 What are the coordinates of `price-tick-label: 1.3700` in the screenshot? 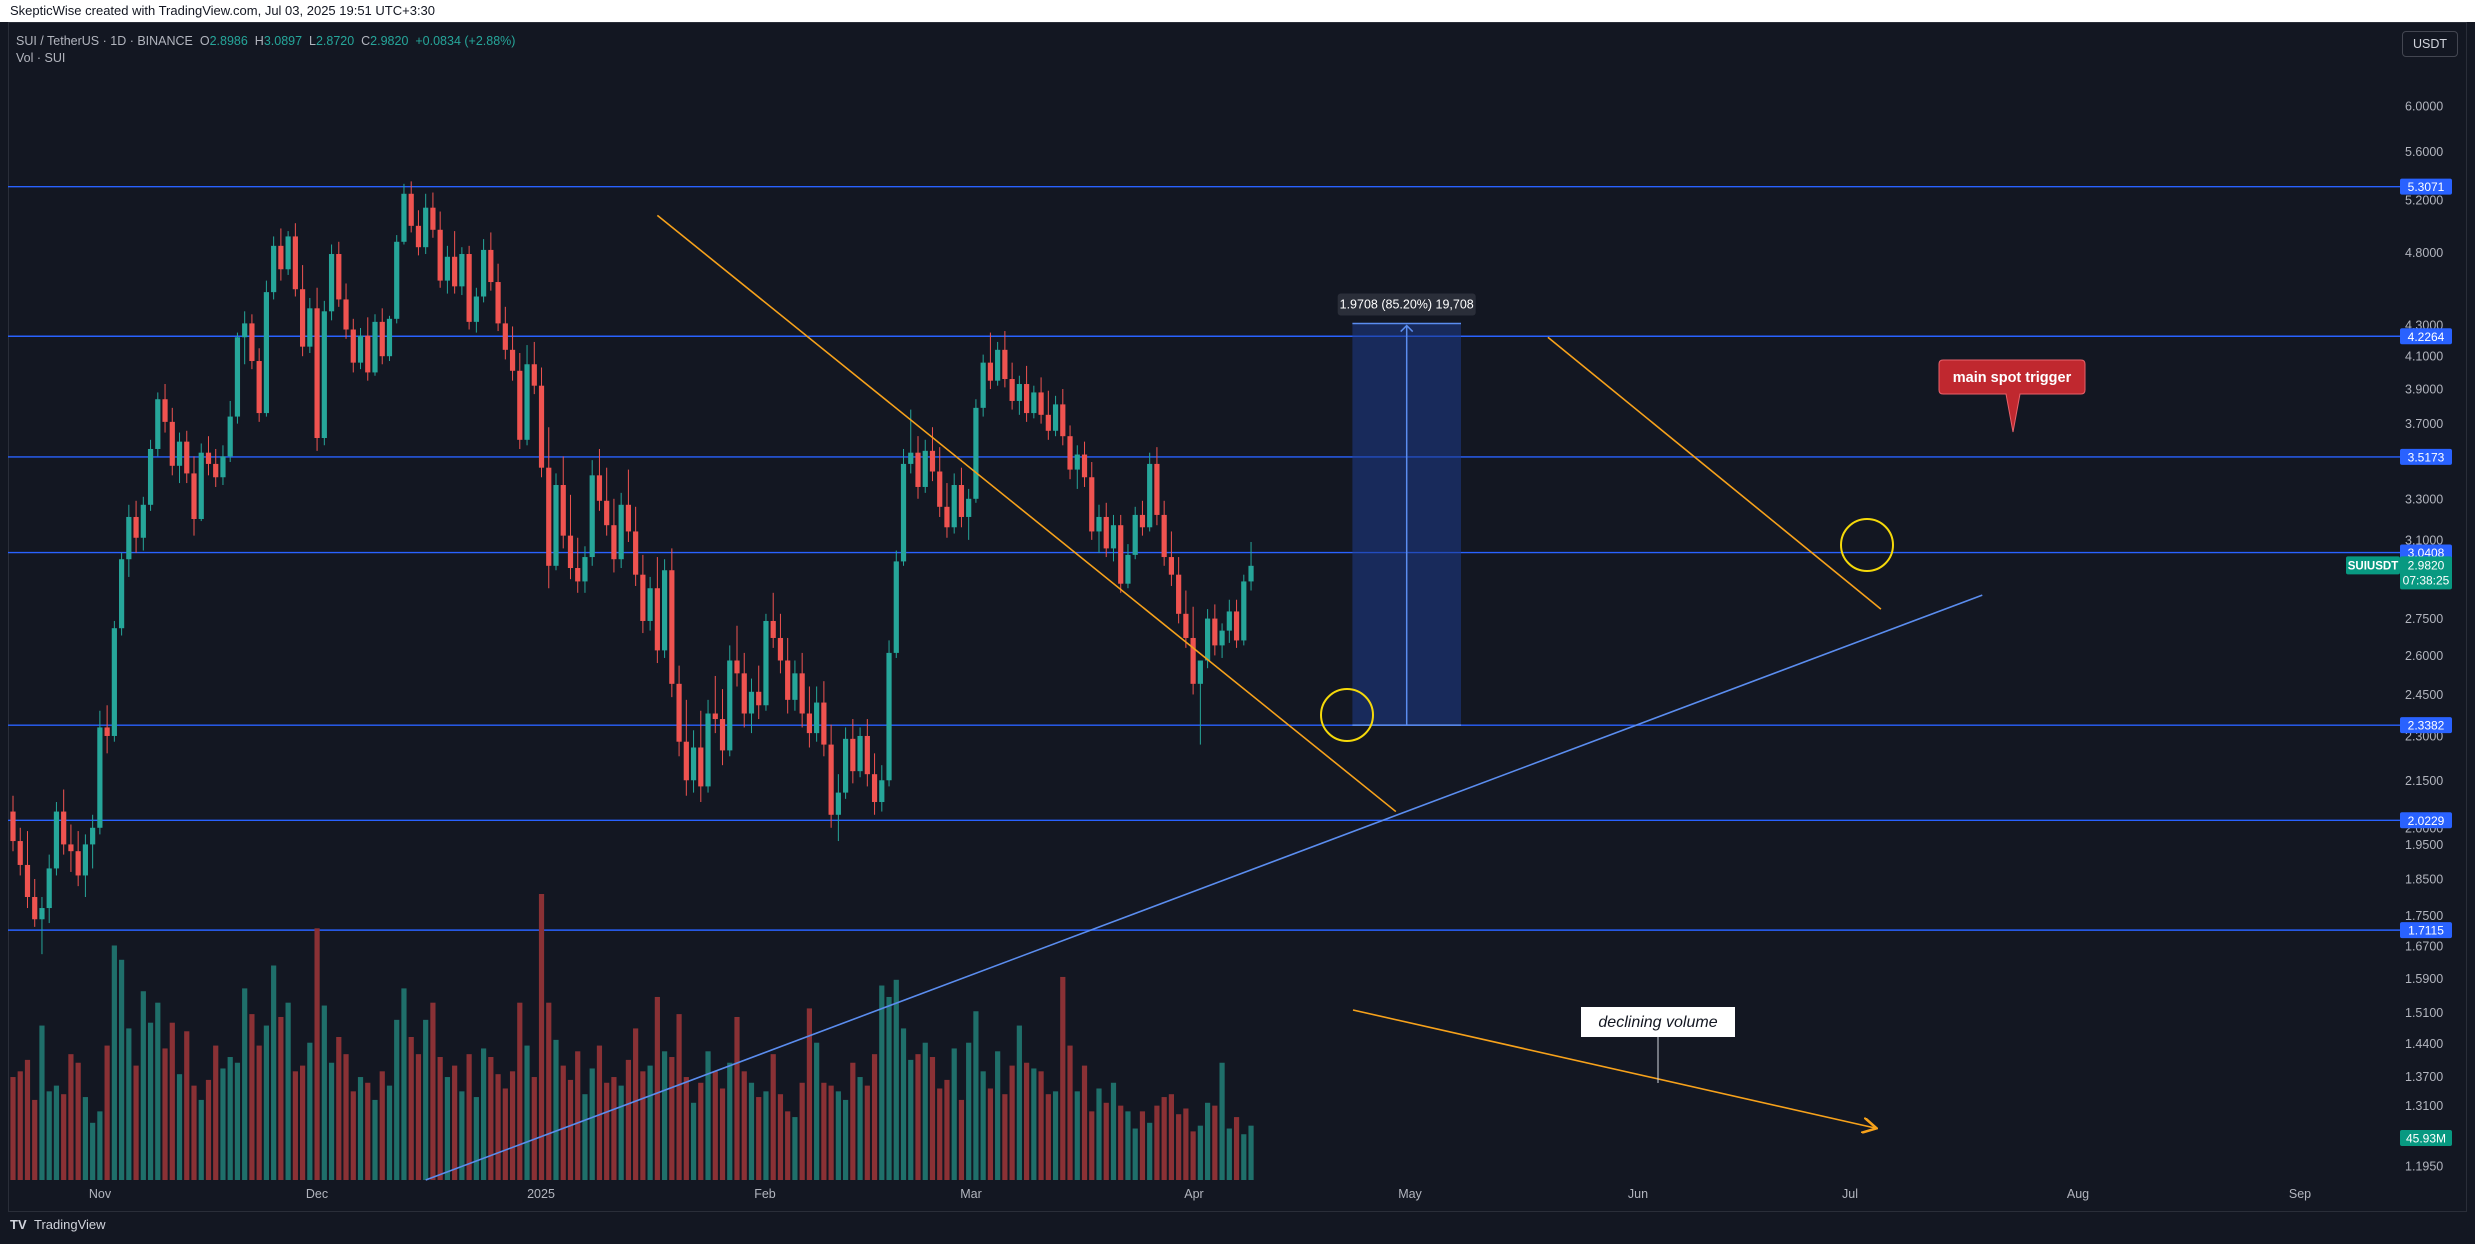 It's located at (2424, 1077).